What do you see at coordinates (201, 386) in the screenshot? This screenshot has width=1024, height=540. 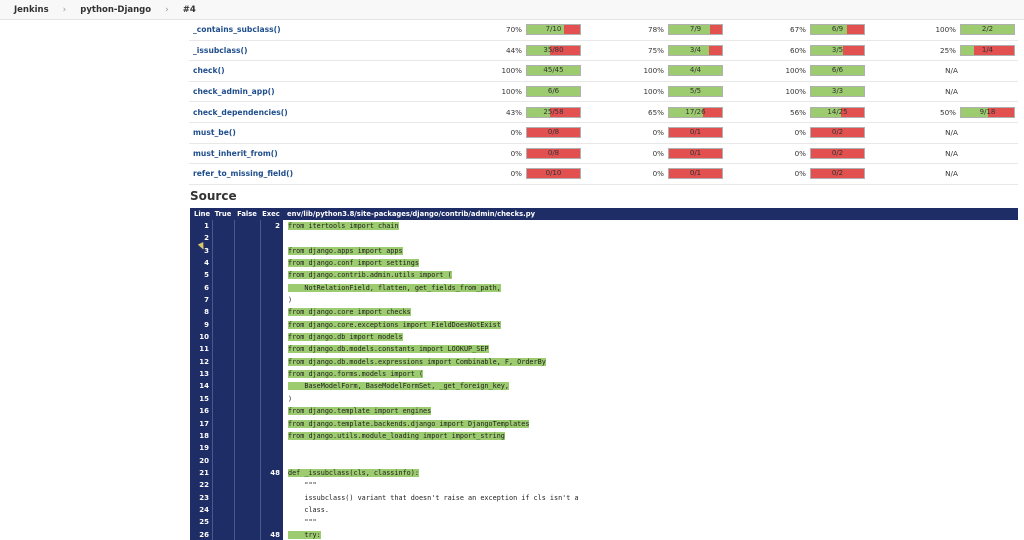 I see `line-number: 14` at bounding box center [201, 386].